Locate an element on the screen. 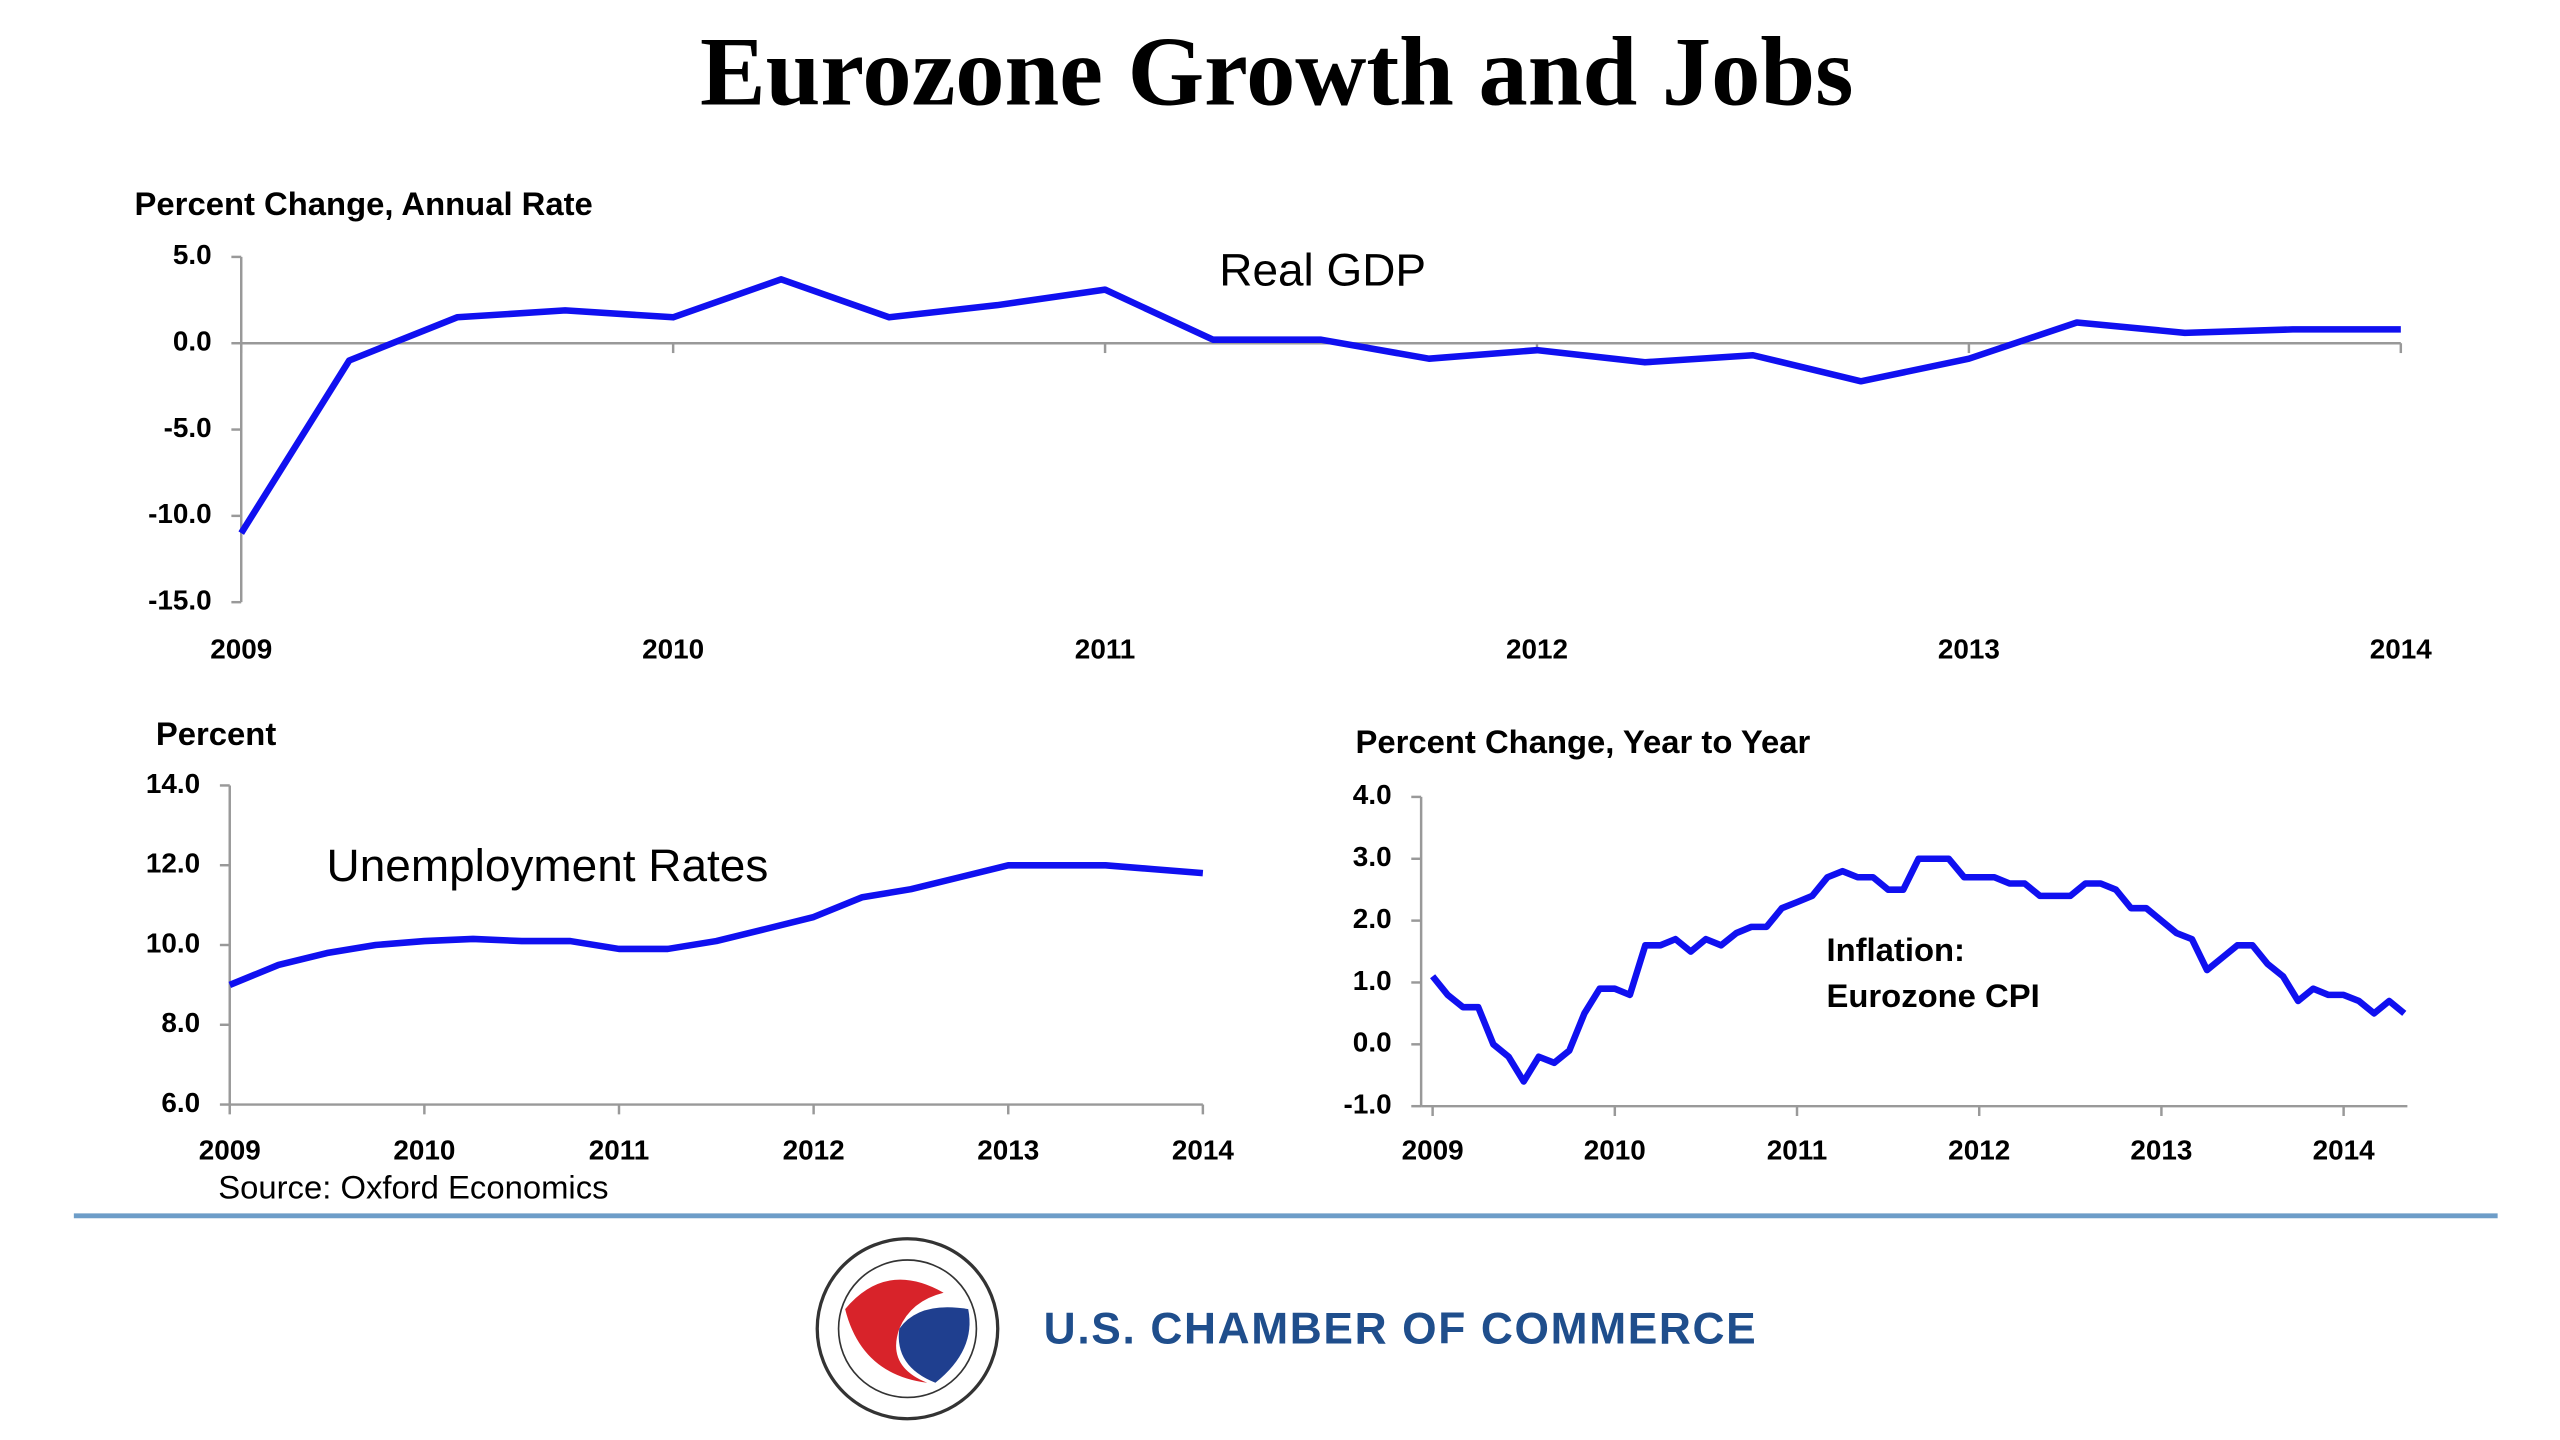 This screenshot has width=2560, height=1440. annotation: Unemployment Rates is located at coordinates (548, 865).